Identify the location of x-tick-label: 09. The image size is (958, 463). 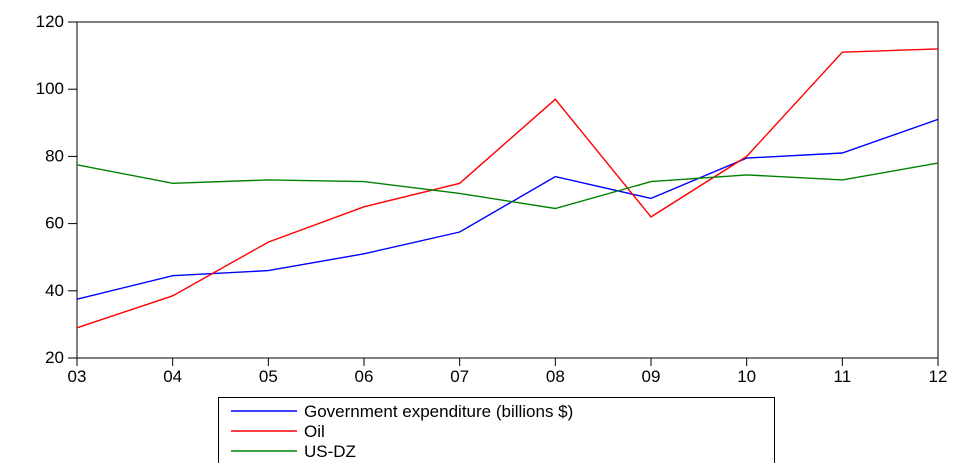
(651, 376).